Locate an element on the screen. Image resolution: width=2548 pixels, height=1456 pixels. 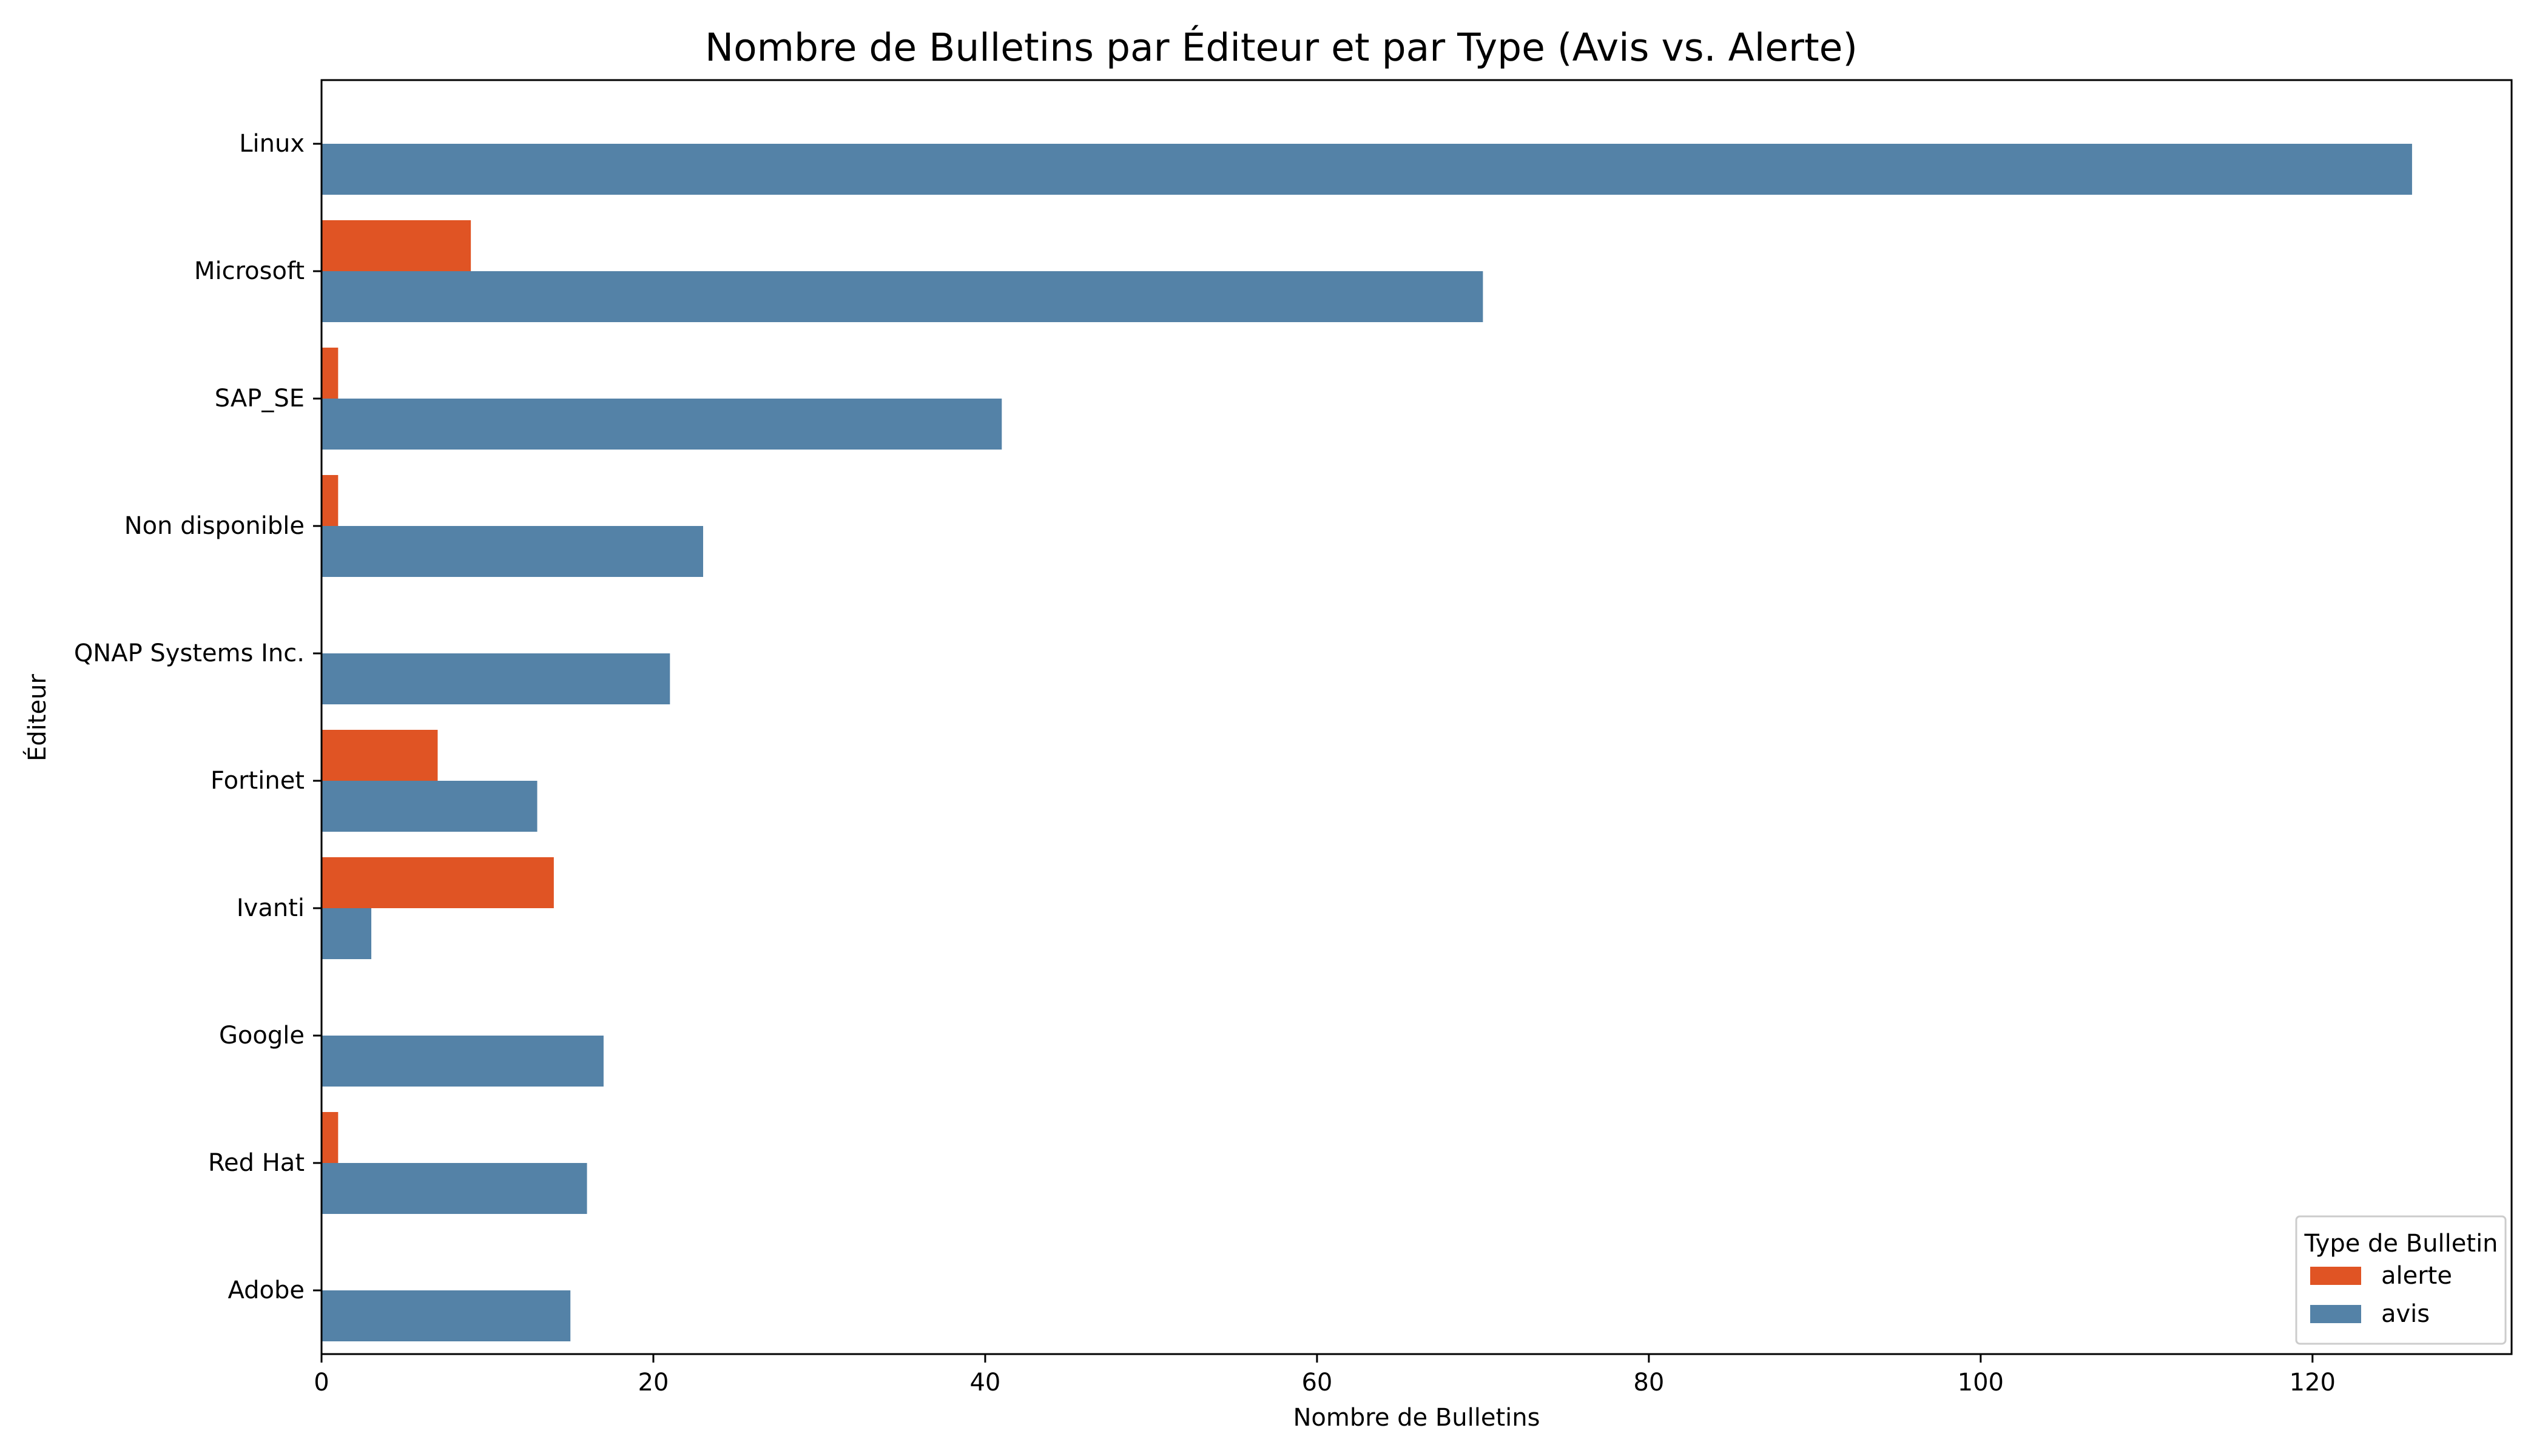
x-axis-ticks: 0 20 40 60 80 100 120 is located at coordinates (1325, 1375).